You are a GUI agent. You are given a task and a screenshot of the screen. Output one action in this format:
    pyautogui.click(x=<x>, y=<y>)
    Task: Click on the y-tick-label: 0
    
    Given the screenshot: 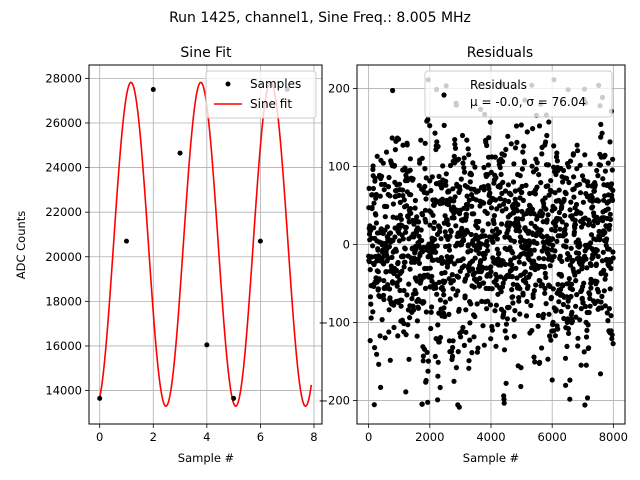 What is the action you would take?
    pyautogui.click(x=346, y=245)
    